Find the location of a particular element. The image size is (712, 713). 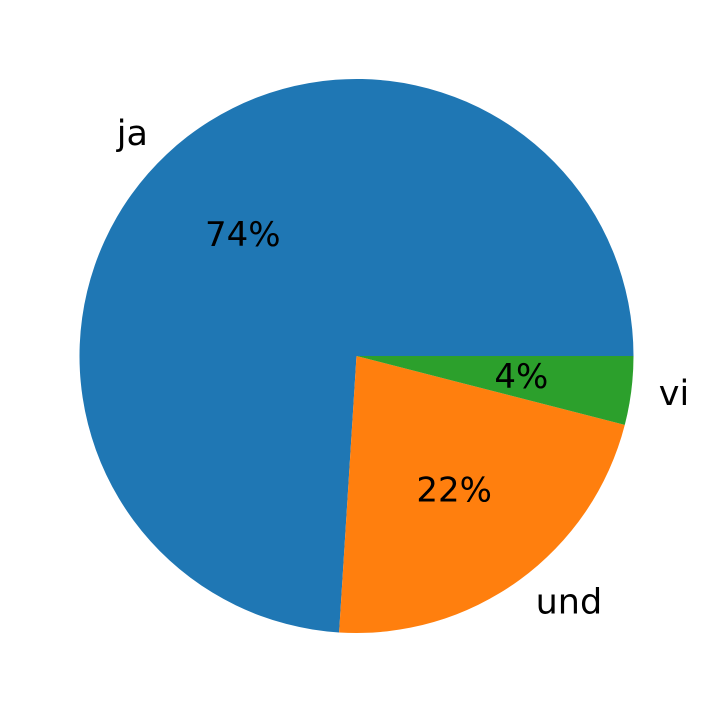

slice-label-ja: ja is located at coordinates (132, 134).